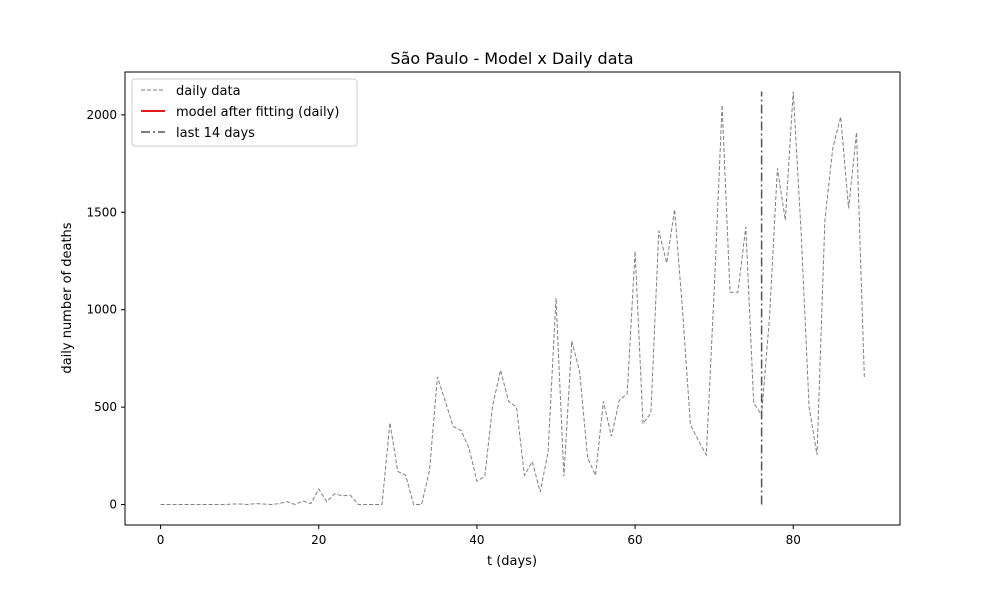 This screenshot has width=1000, height=600. I want to click on x-tick-label: 0, so click(161, 540).